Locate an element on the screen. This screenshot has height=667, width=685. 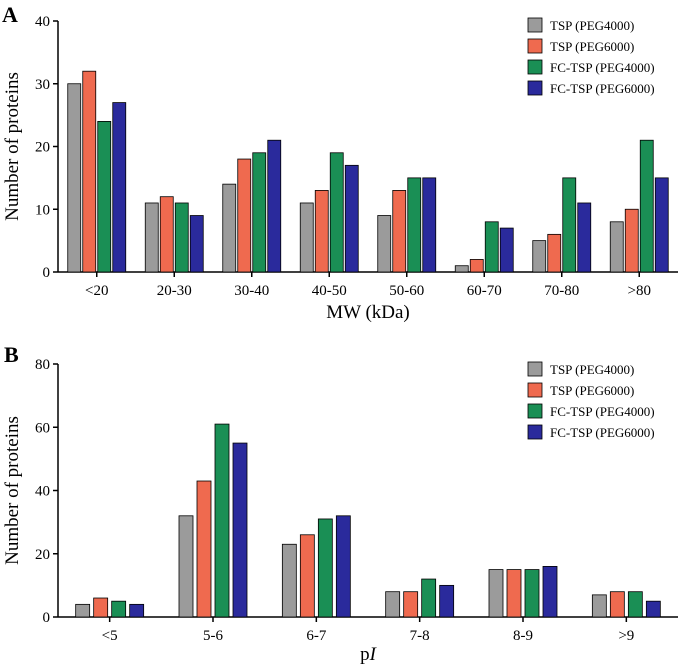
panel-label: B is located at coordinates (11, 354).